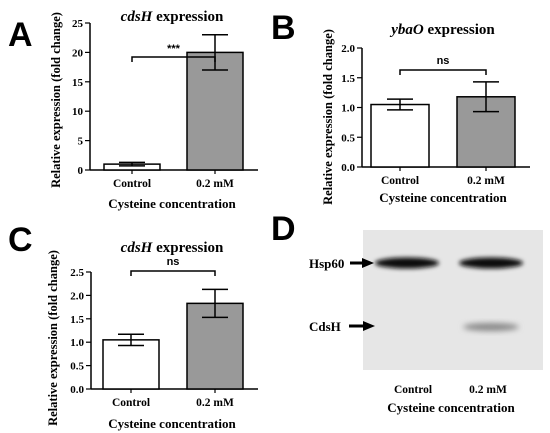 The image size is (550, 433). I want to click on y-tick-label: 15, so click(78, 83).